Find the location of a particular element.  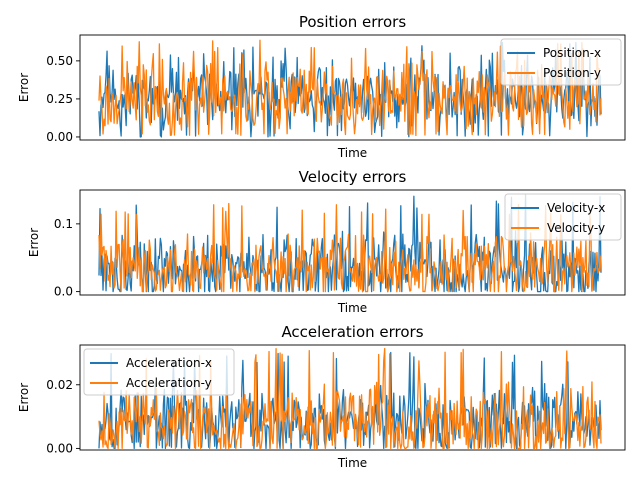

y-tick-label: 0.1 is located at coordinates (63, 224).